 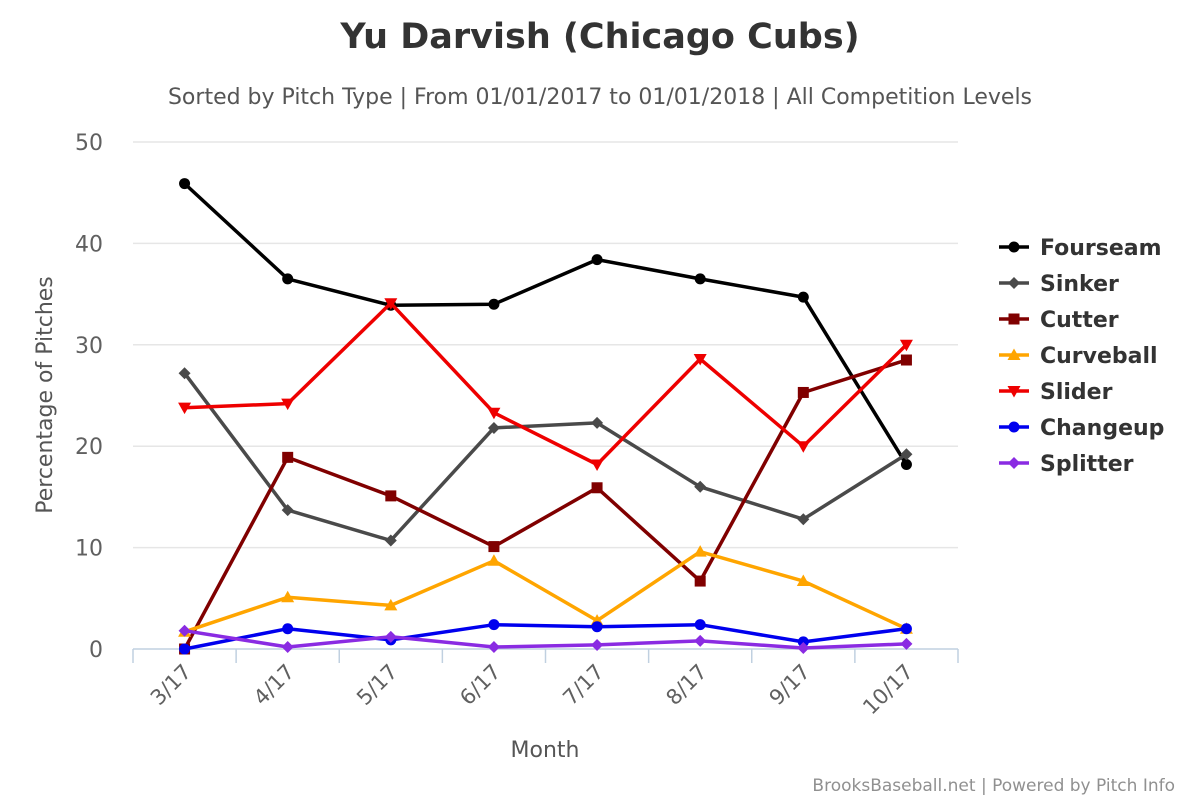 I want to click on x-axis-tick-labels: 3/17 4/17 5/17 6/17 7/17 8/17 9/17 10/17, so click(x=532, y=690).